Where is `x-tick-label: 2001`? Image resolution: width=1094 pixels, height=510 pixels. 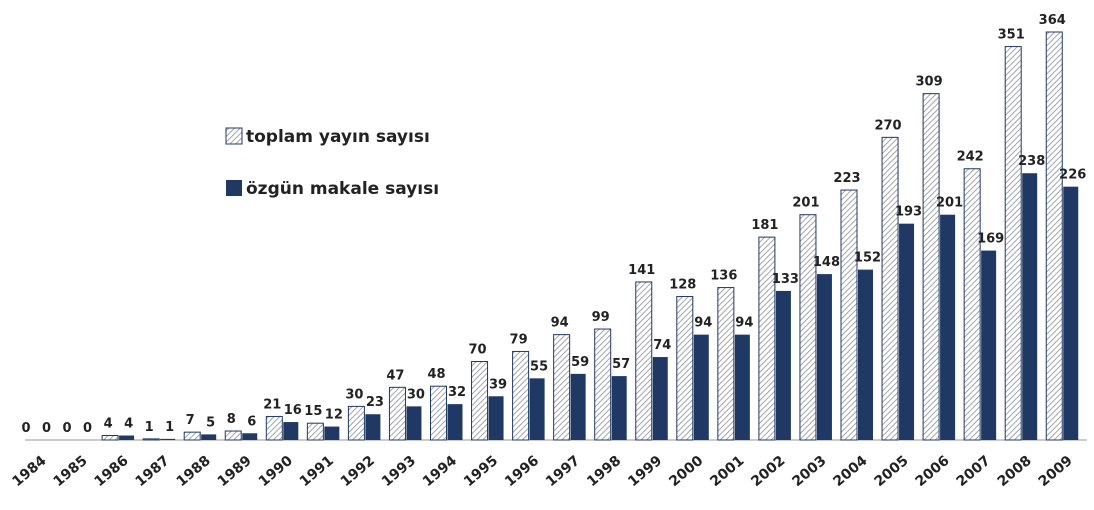 x-tick-label: 2001 is located at coordinates (727, 471).